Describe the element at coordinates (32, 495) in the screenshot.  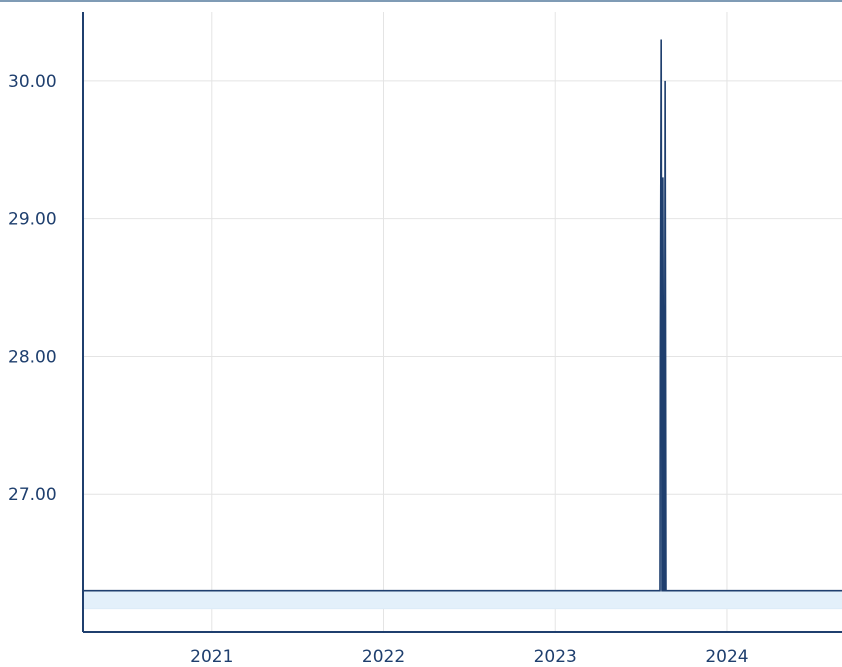
I see `y-tick-label-0: 27.00` at that location.